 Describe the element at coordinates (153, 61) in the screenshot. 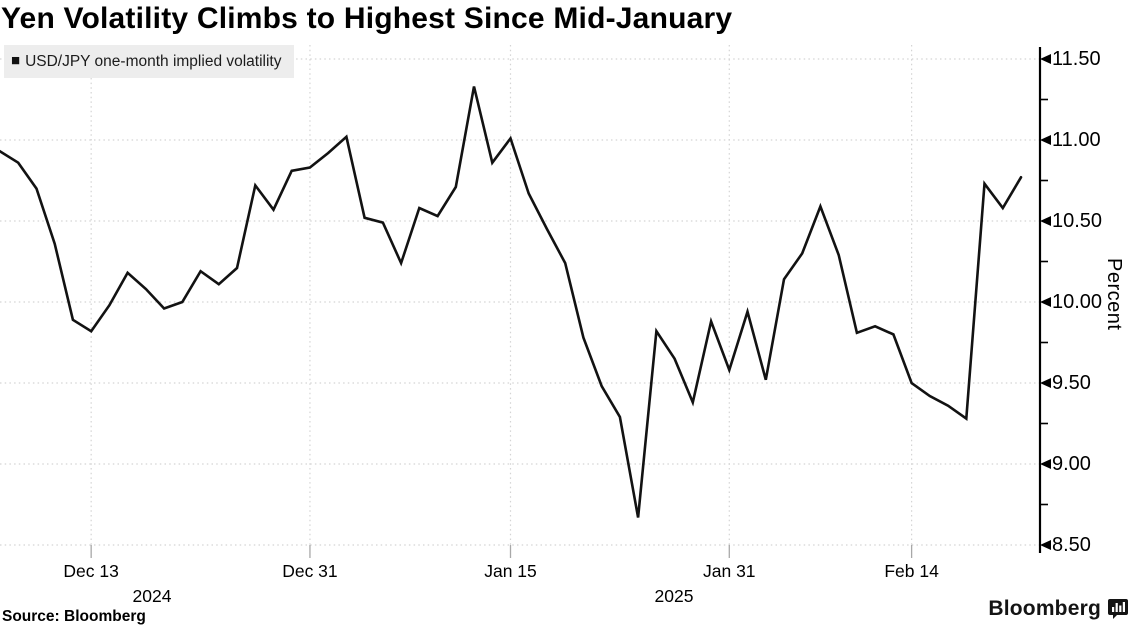

I see `legend-label: USD/JPY one-month implied volatility` at that location.